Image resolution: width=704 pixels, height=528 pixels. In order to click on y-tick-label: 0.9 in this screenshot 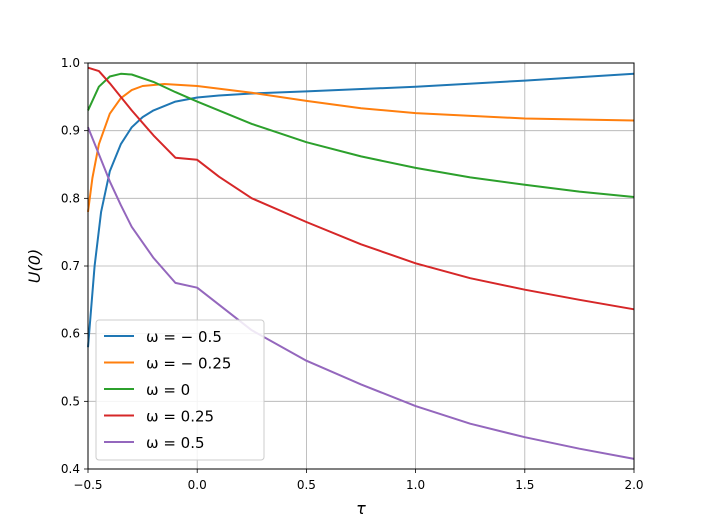, I will do `click(70, 131)`.